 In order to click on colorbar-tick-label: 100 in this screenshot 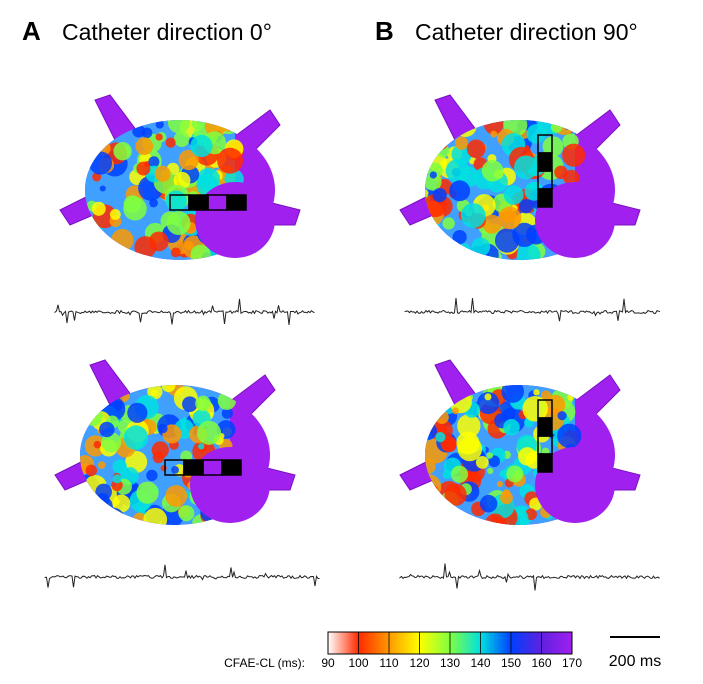, I will do `click(358, 663)`.